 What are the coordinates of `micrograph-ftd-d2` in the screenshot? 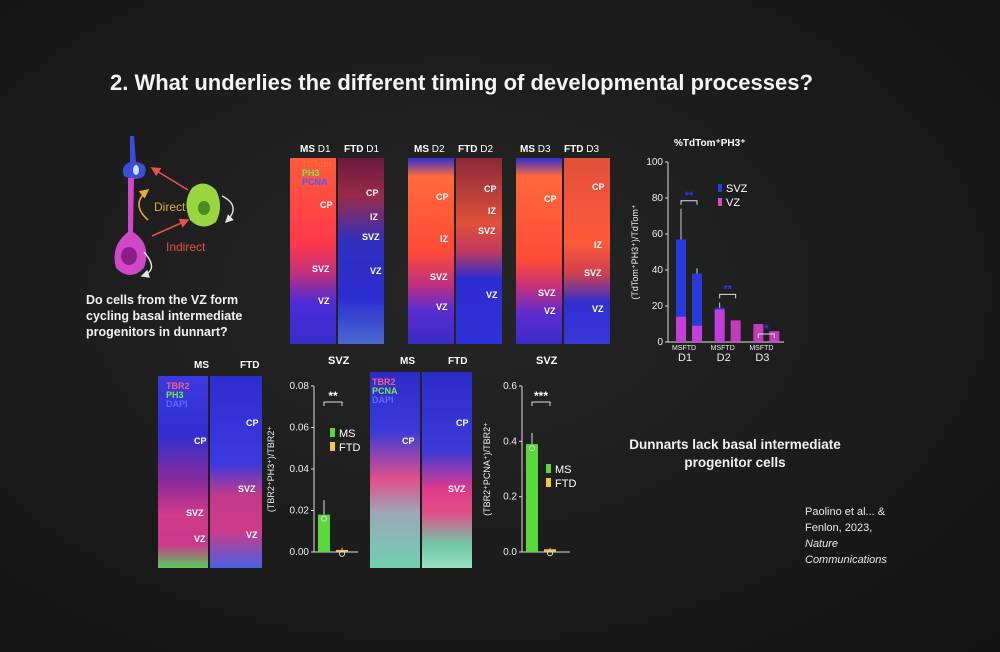 It's located at (479, 251).